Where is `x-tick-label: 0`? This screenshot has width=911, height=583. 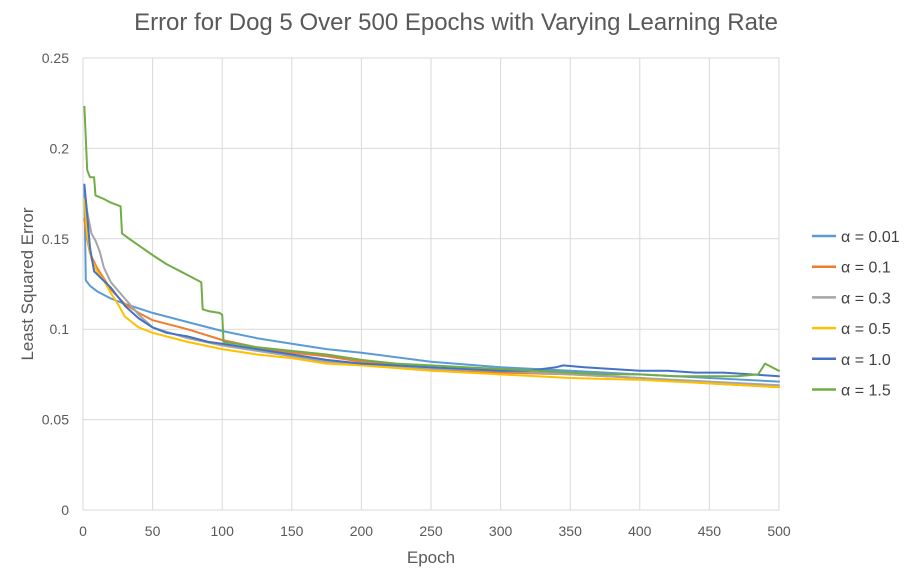 x-tick-label: 0 is located at coordinates (83, 531).